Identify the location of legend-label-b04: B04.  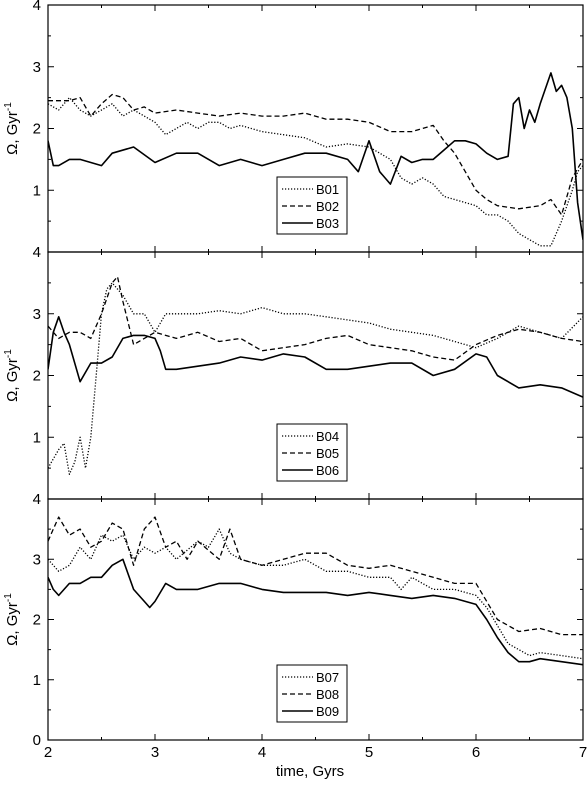
(327, 436).